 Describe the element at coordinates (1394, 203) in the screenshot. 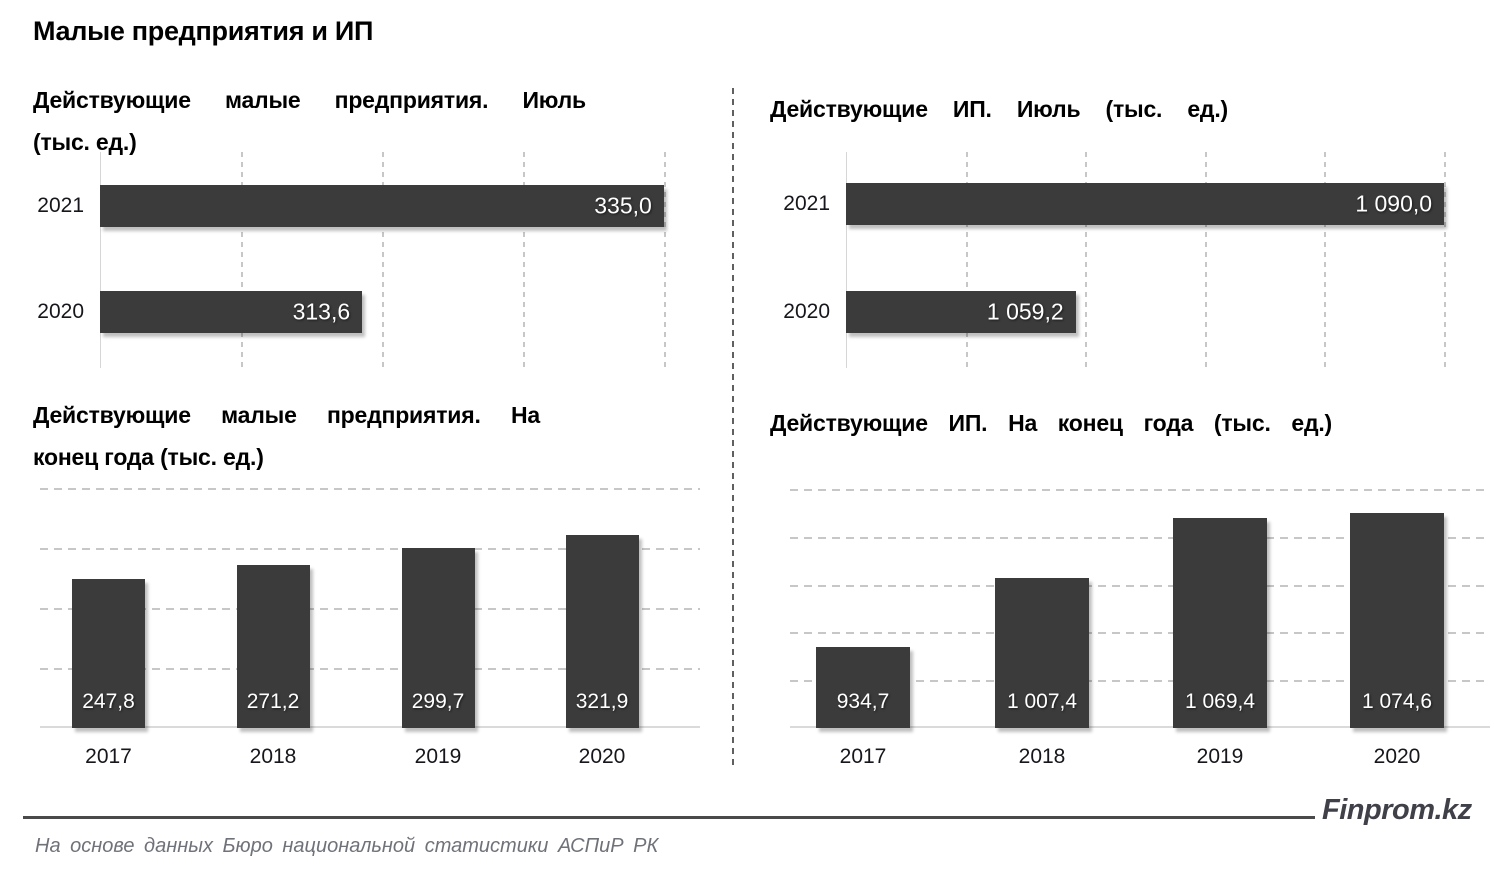

I see `value-label: 1 090,0` at that location.